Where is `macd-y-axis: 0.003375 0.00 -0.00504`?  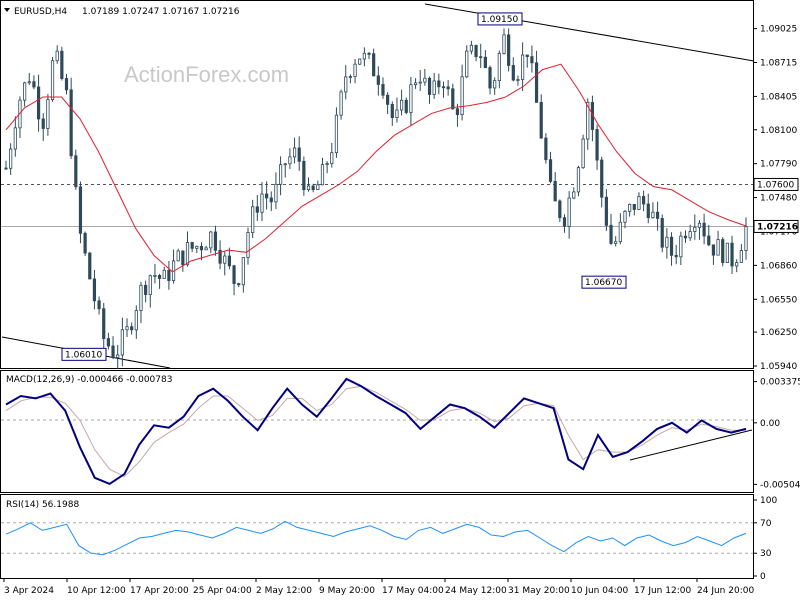
macd-y-axis: 0.003375 0.00 -0.00504 is located at coordinates (776, 434).